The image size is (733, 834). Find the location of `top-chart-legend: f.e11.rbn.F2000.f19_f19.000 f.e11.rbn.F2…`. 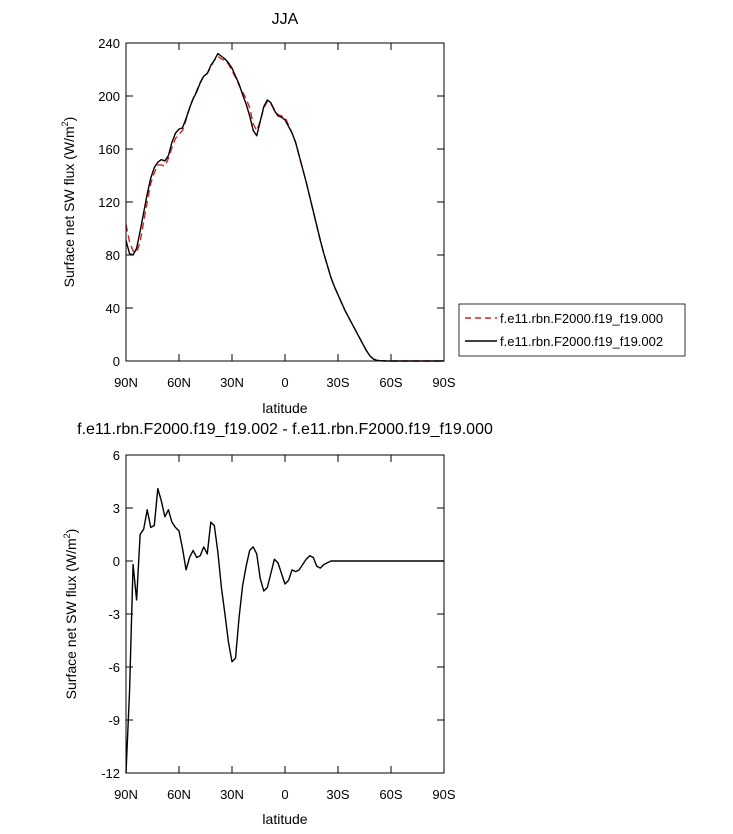

top-chart-legend: f.e11.rbn.F2000.f19_f19.000 f.e11.rbn.F2… is located at coordinates (572, 330).